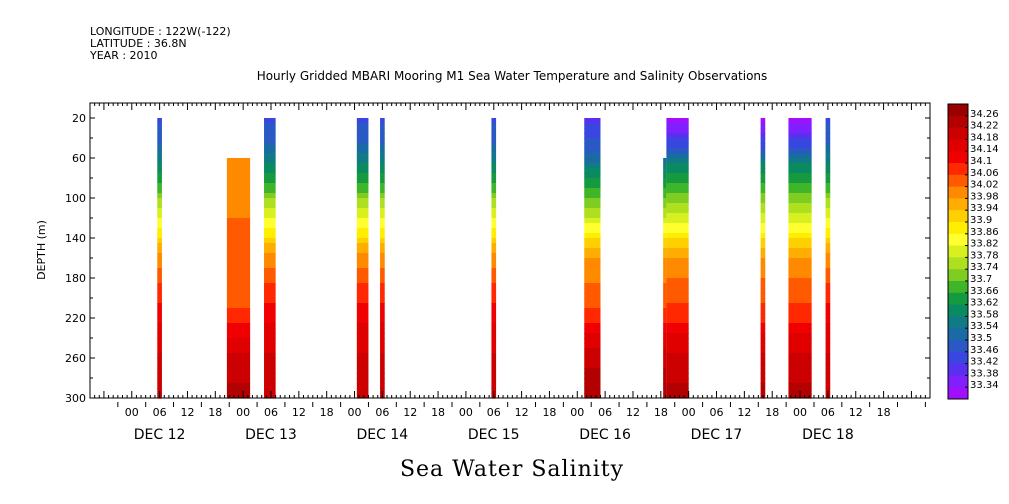  Describe the element at coordinates (828, 435) in the screenshot. I see `x-day-label: DEC 18` at that location.